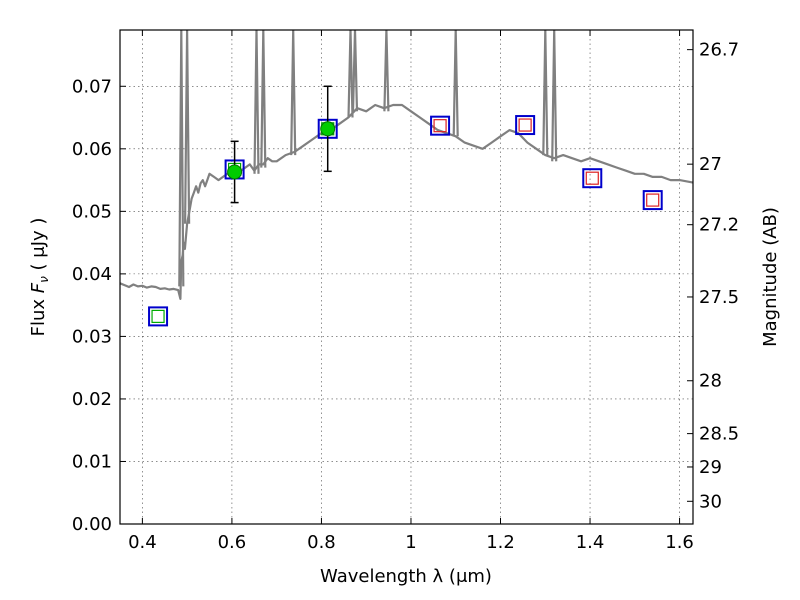 The height and width of the screenshot is (600, 800). Describe the element at coordinates (410, 542) in the screenshot. I see `x-tick-label: 1` at that location.